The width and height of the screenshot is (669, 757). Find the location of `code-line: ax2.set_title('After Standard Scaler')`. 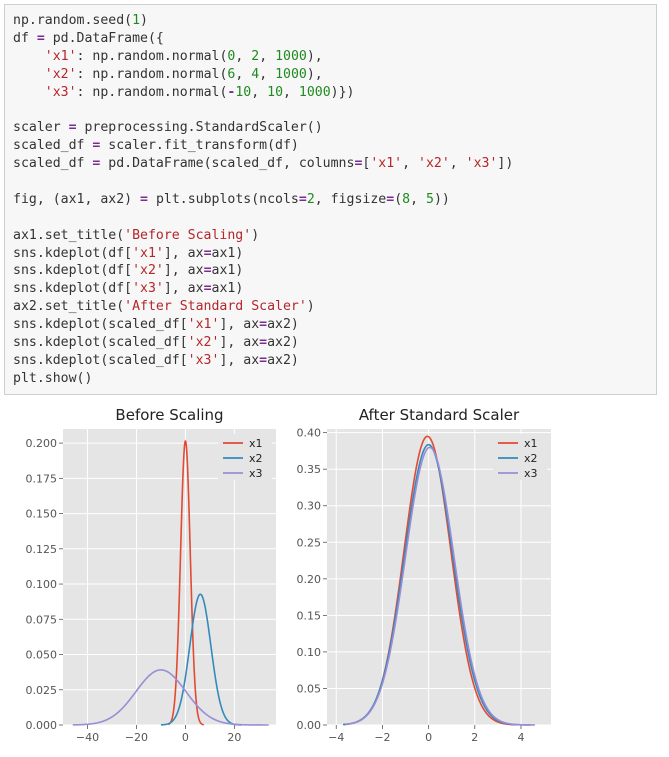

code-line: ax2.set_title('After Standard Scaler') is located at coordinates (263, 307).